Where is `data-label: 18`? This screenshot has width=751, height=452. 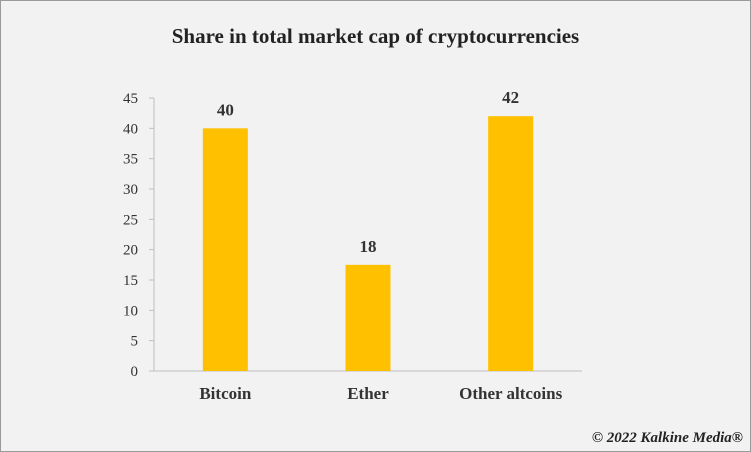
data-label: 18 is located at coordinates (368, 246).